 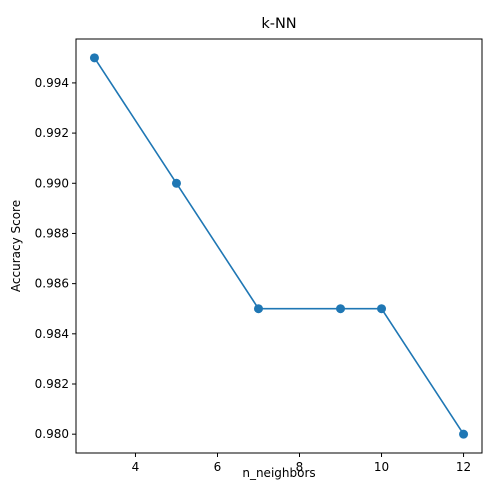 I want to click on x-ticks: 4 6 8 10 12, so click(x=301, y=463).